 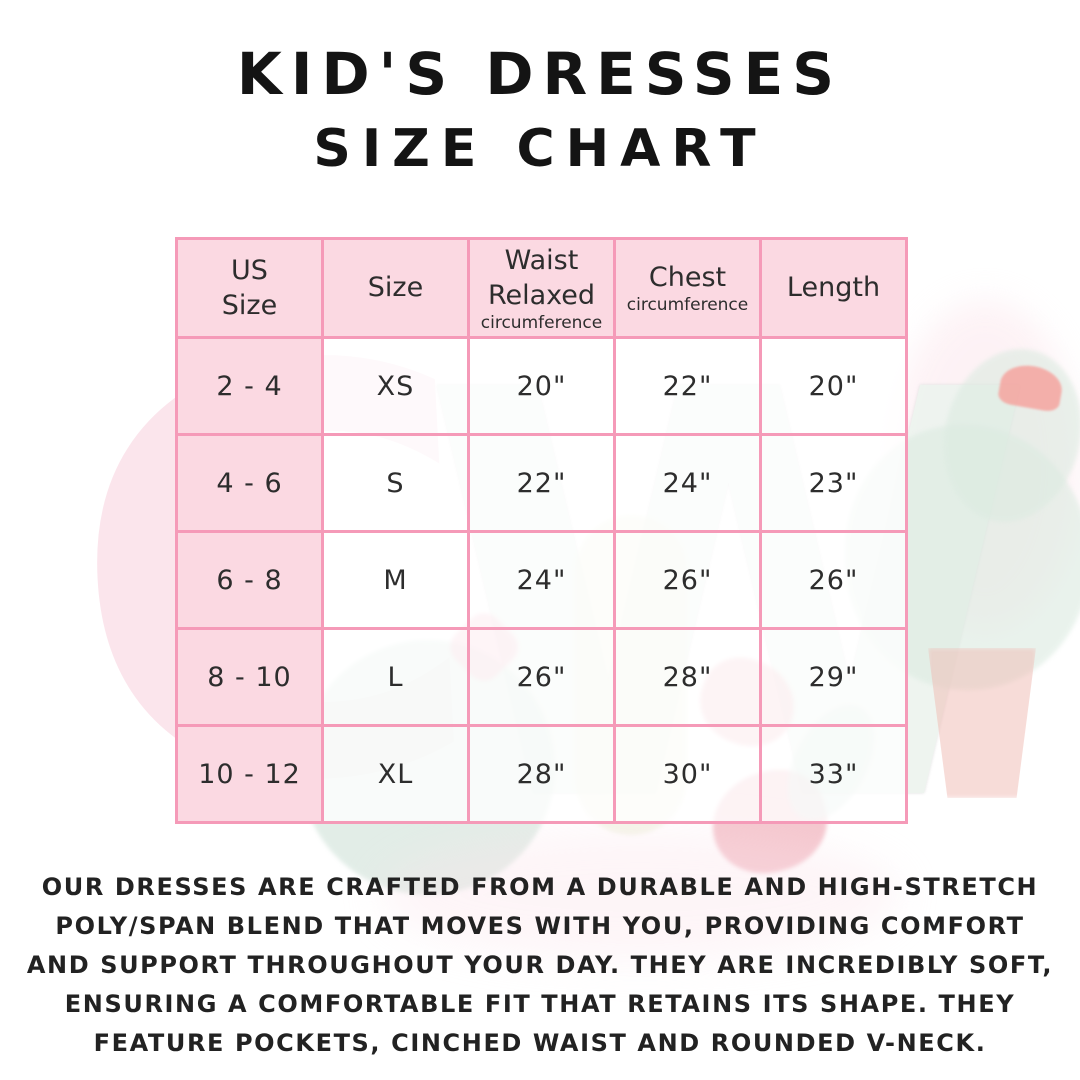 What do you see at coordinates (687, 580) in the screenshot?
I see `cell-chest: 26"` at bounding box center [687, 580].